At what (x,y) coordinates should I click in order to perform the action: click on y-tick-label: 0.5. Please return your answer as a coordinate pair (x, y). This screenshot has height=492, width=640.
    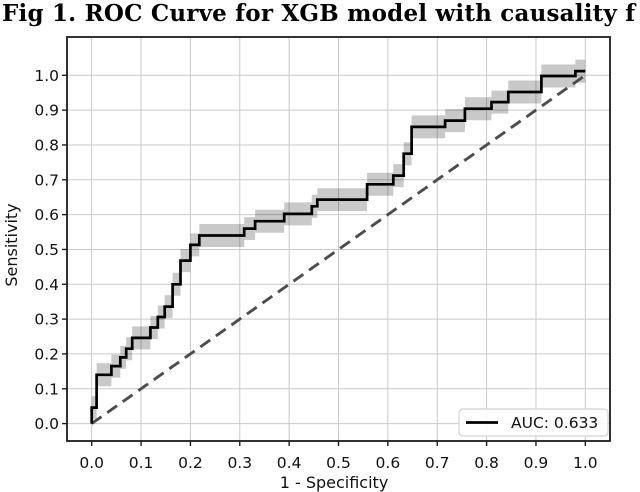
    Looking at the image, I should click on (46, 250).